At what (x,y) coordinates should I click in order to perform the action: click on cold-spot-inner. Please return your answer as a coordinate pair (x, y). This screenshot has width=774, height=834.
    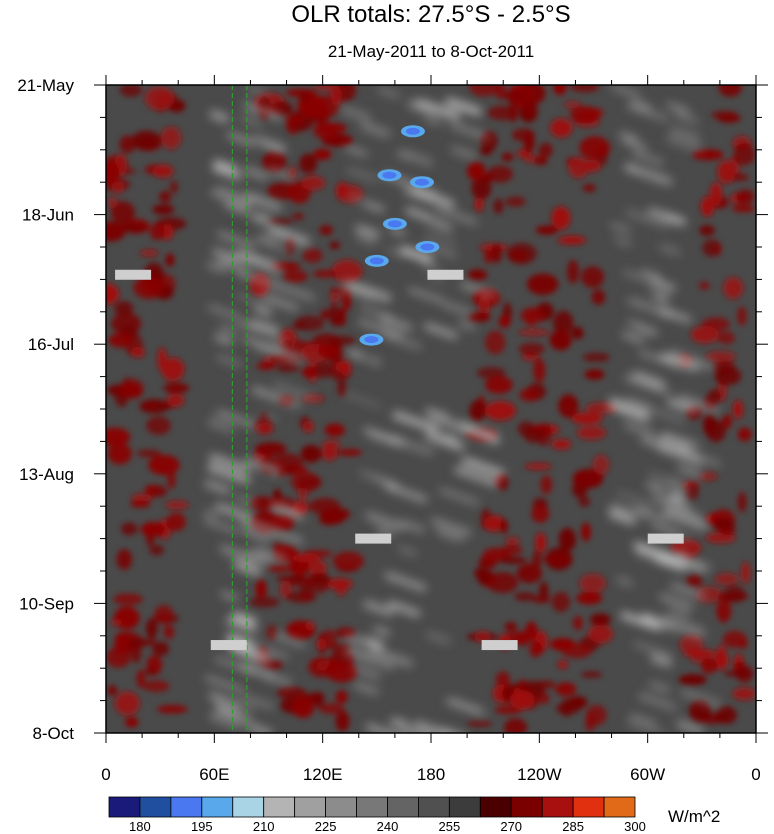
    Looking at the image, I should click on (371, 340).